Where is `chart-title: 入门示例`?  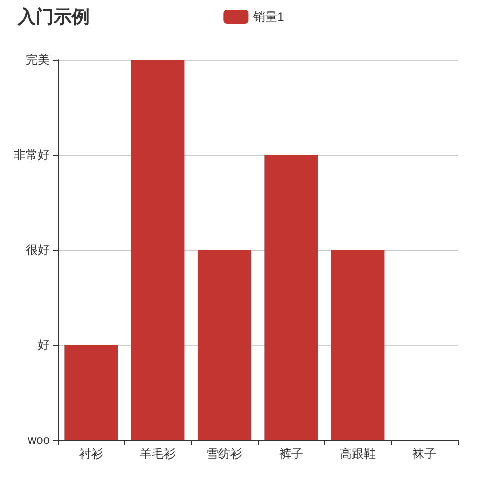 chart-title: 入门示例 is located at coordinates (53, 17).